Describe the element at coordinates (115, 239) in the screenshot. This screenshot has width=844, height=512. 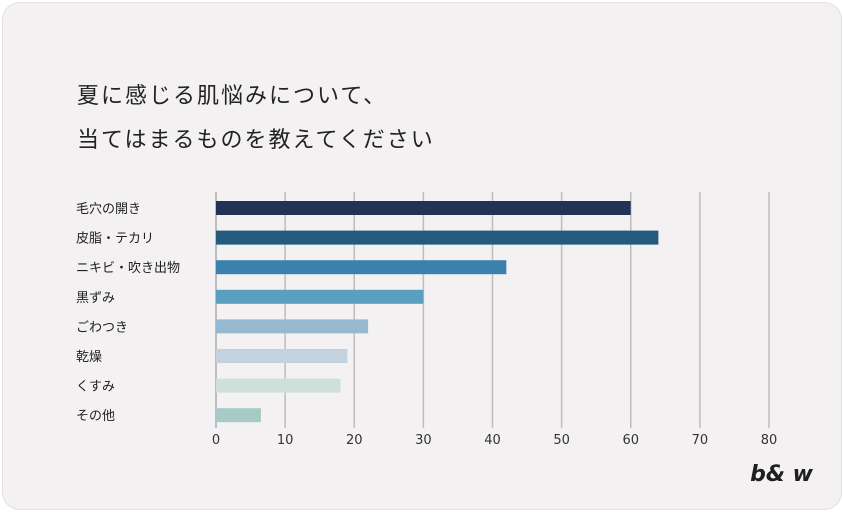
I see `category-label: 皮脂・テカリ` at that location.